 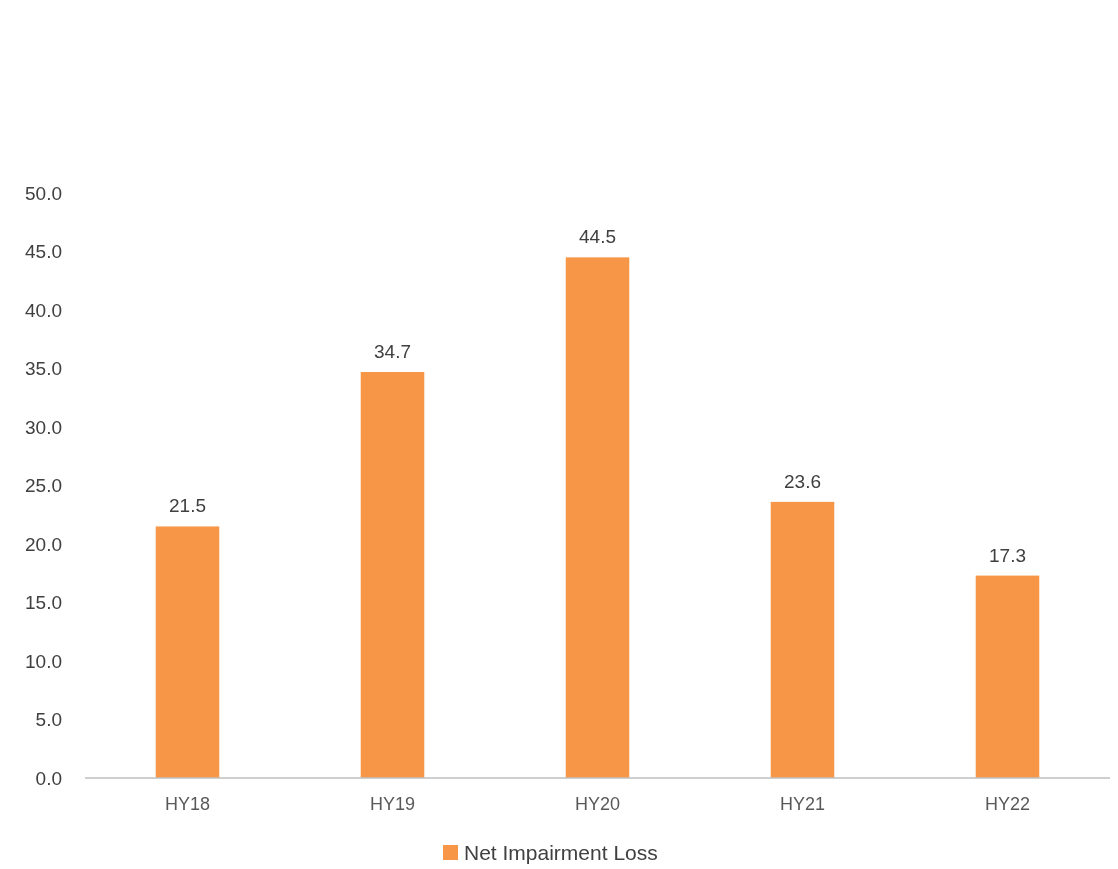 What do you see at coordinates (392, 804) in the screenshot?
I see `x-tick-label: HY19` at bounding box center [392, 804].